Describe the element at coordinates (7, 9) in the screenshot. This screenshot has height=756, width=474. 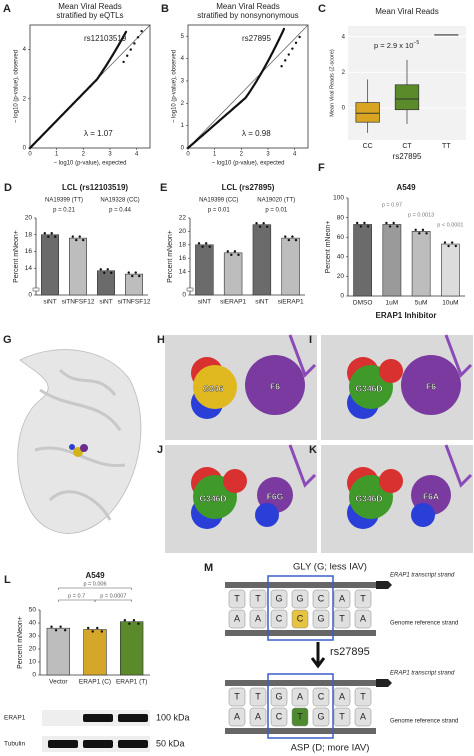
I see `panel-letter: A` at that location.